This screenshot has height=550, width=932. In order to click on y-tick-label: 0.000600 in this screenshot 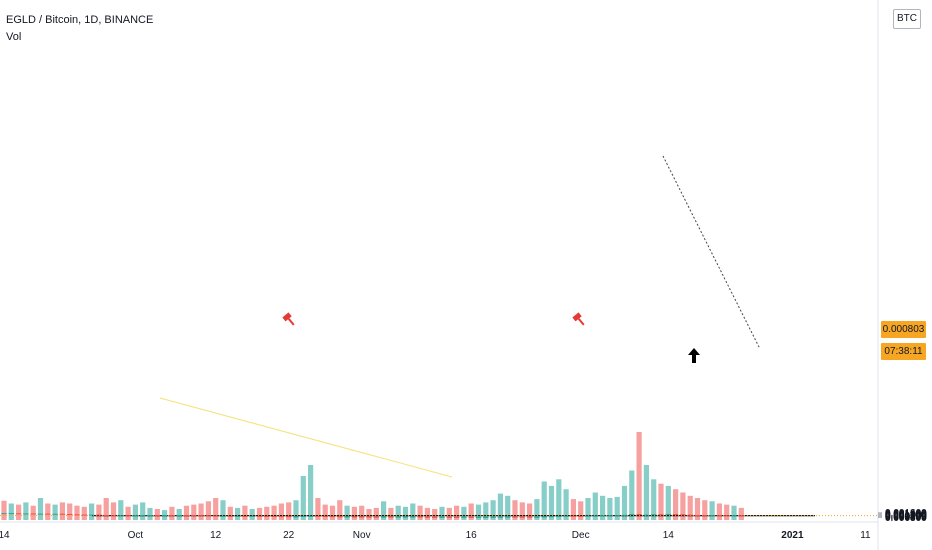, I will do `click(906, 517)`.